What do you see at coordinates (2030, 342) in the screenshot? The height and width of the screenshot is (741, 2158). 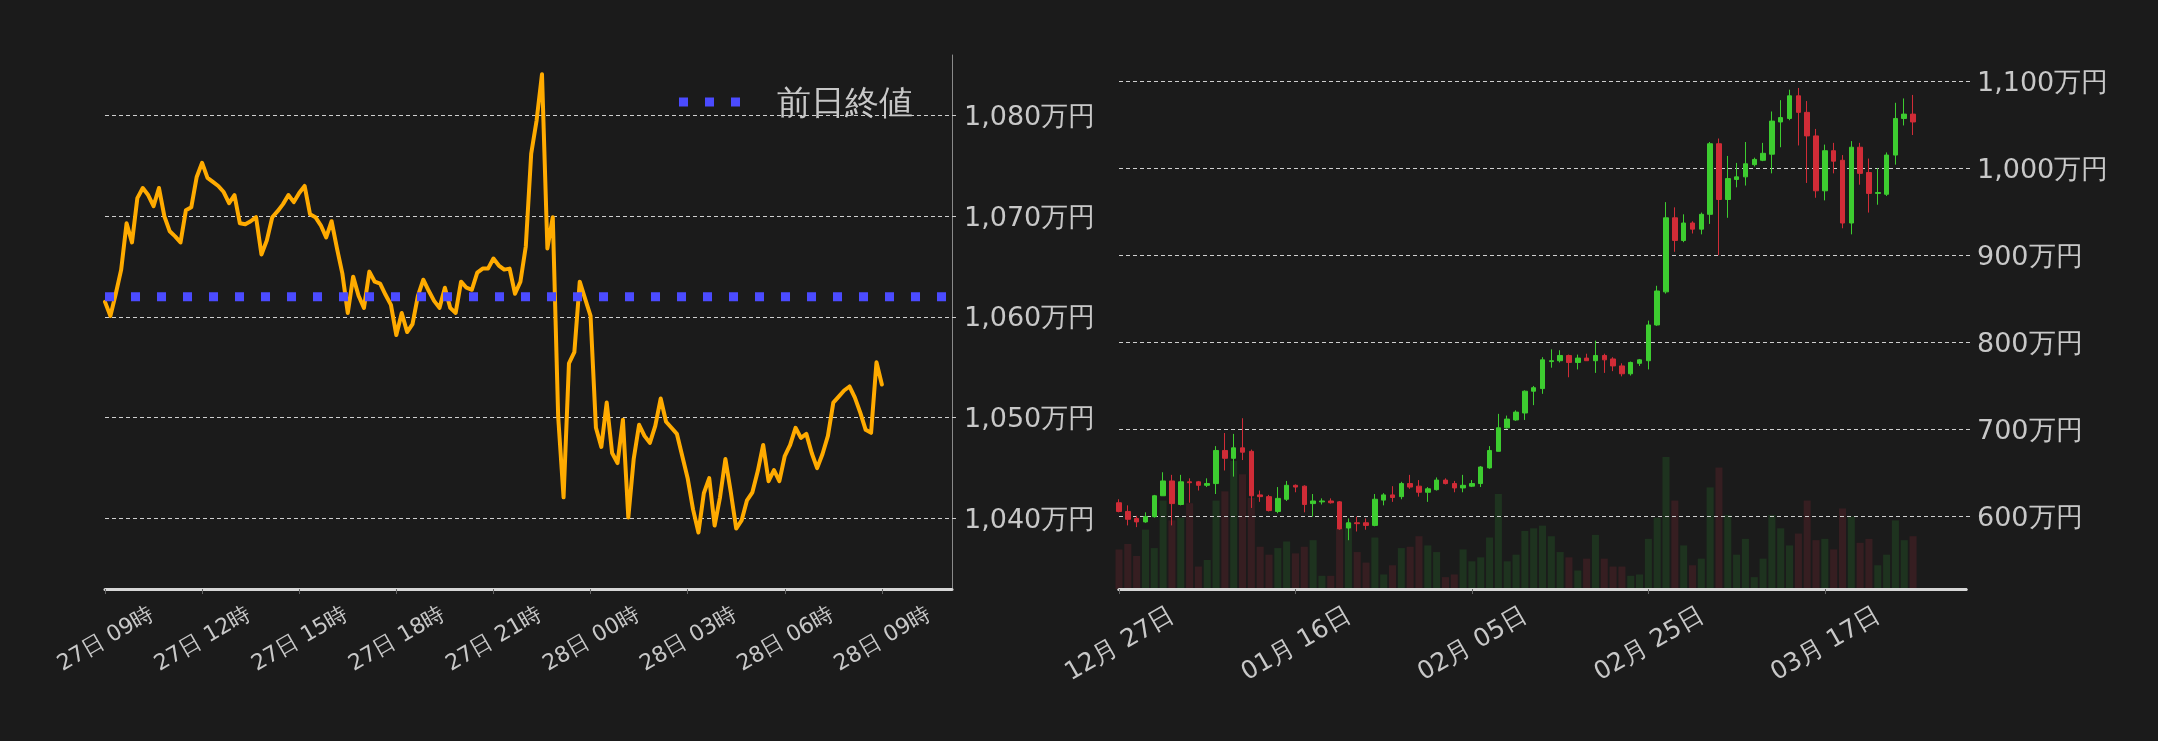 I see `y-tick-label: 800万円` at bounding box center [2030, 342].